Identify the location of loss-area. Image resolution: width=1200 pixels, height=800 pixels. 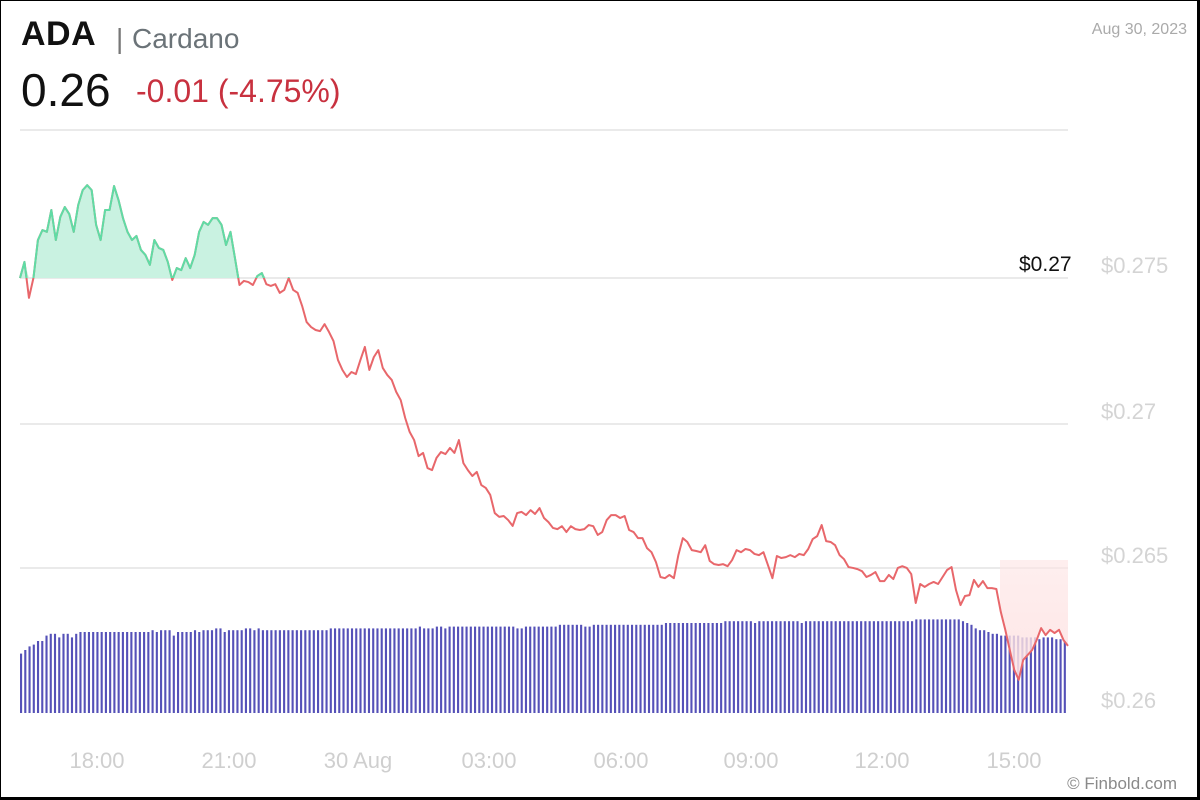
(1034, 620).